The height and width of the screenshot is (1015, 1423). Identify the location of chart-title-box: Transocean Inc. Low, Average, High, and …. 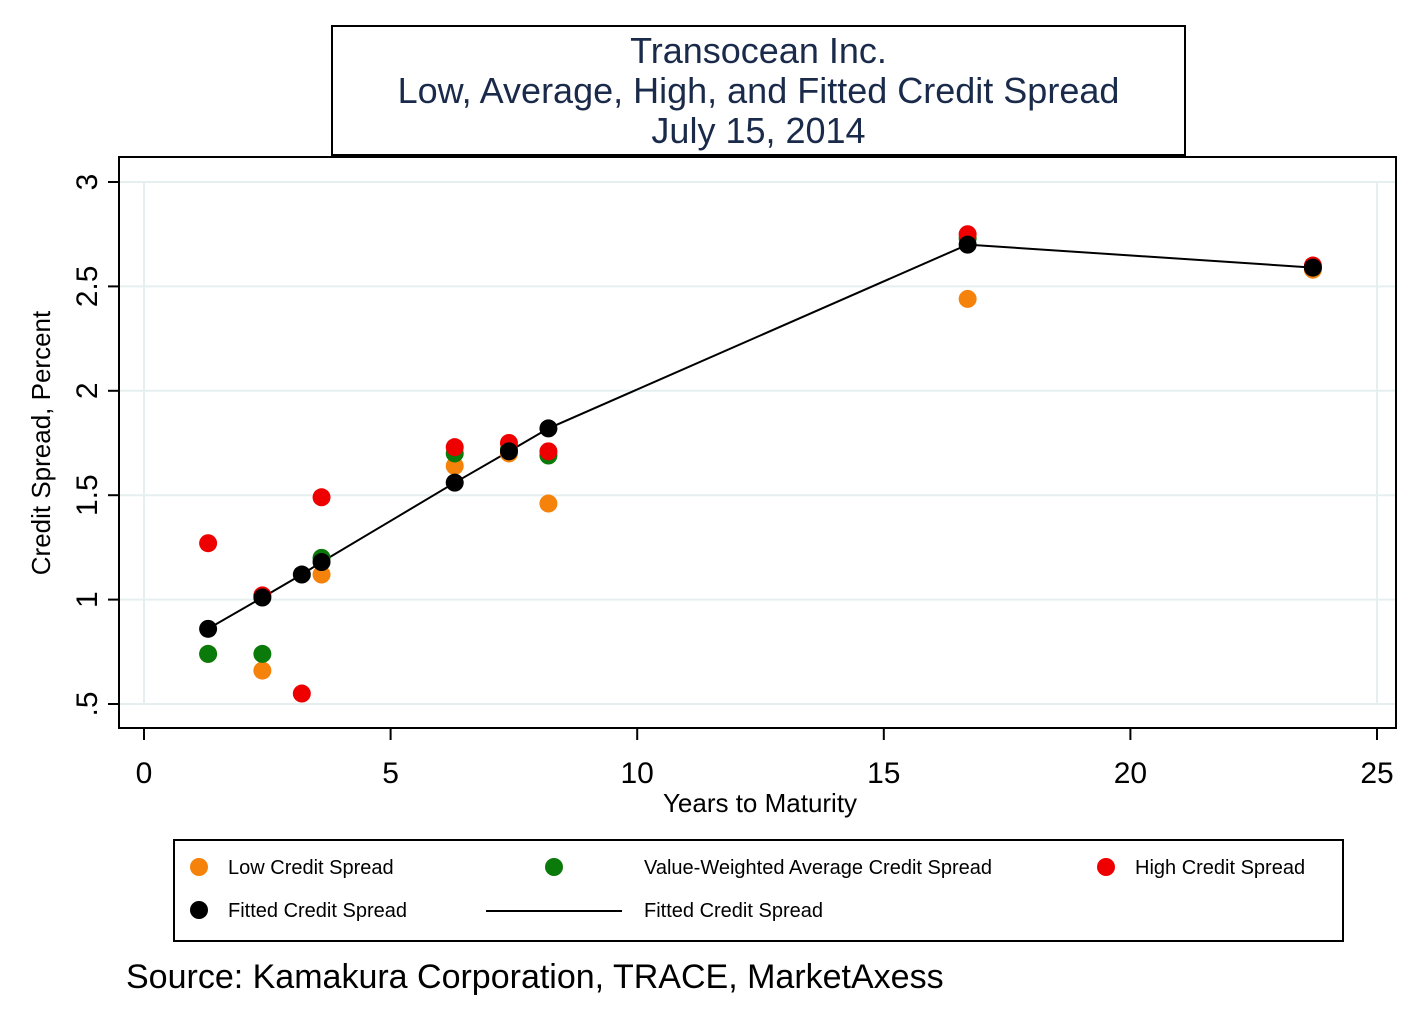
(758, 90).